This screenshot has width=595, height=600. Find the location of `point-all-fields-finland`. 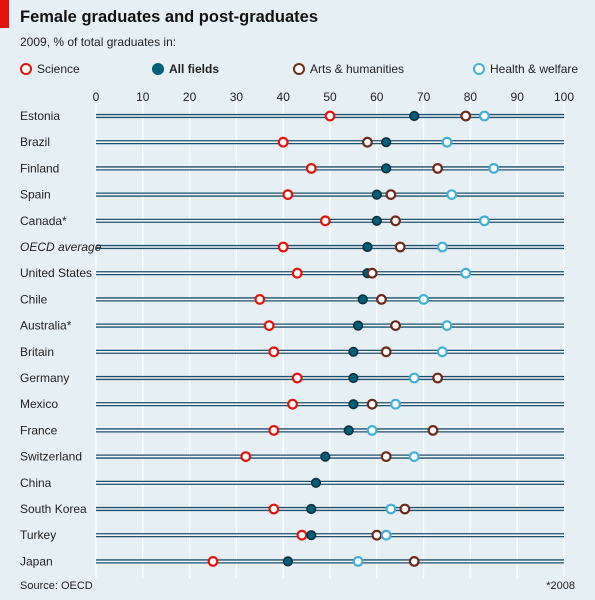

point-all-fields-finland is located at coordinates (386, 168).